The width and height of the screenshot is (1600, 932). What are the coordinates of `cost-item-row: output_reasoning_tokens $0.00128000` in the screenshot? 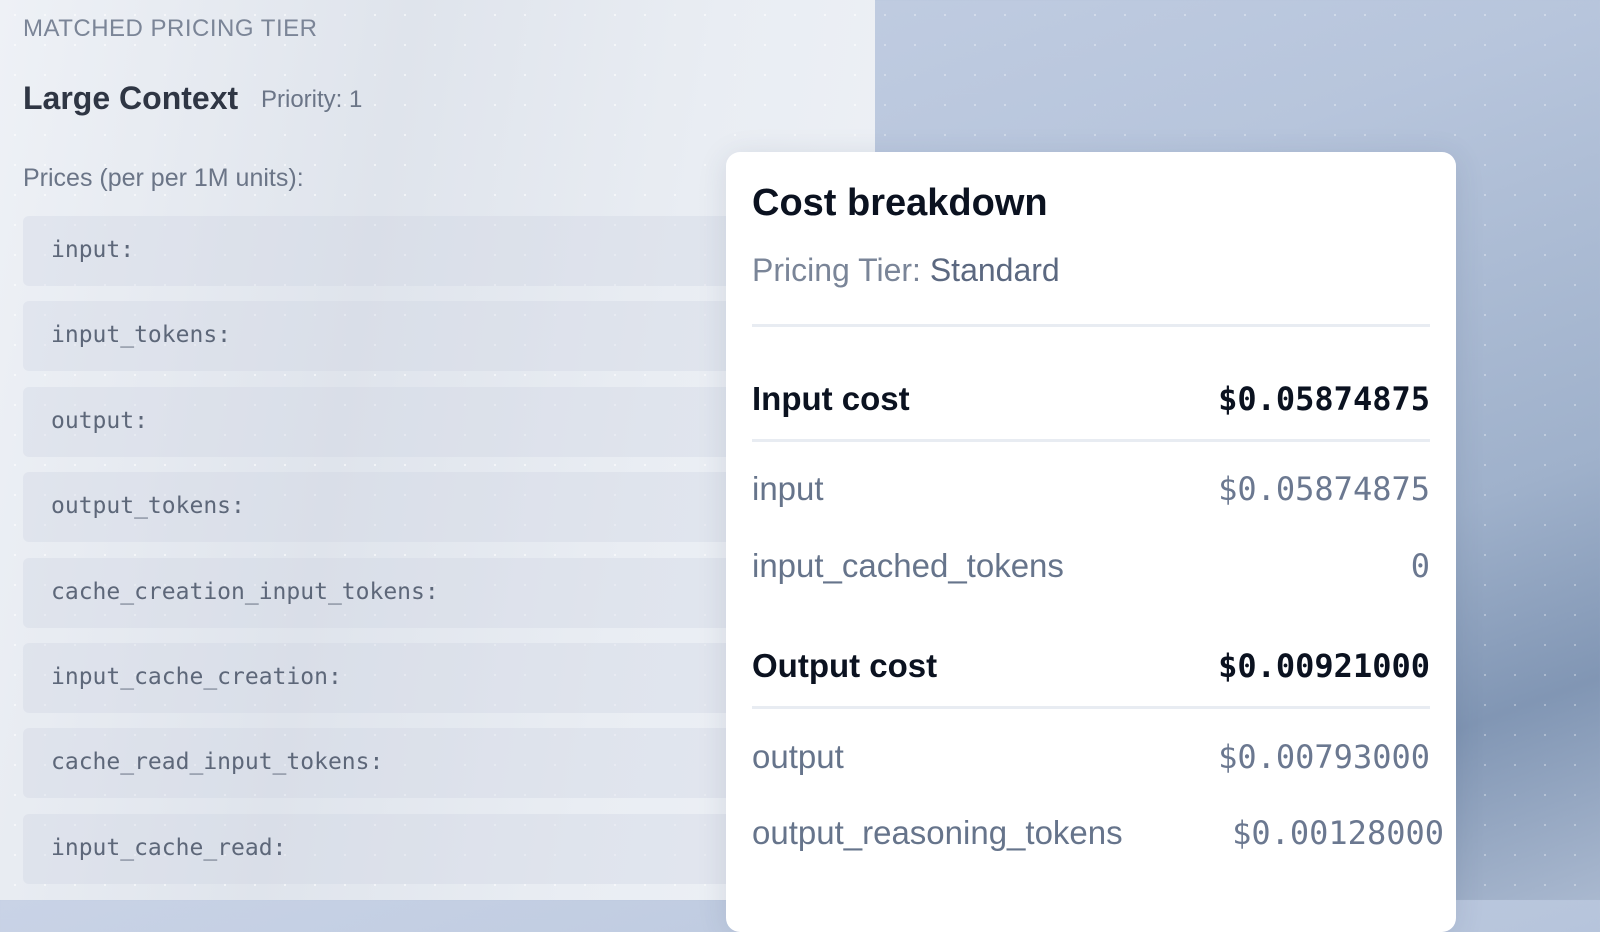 It's located at (1098, 834).